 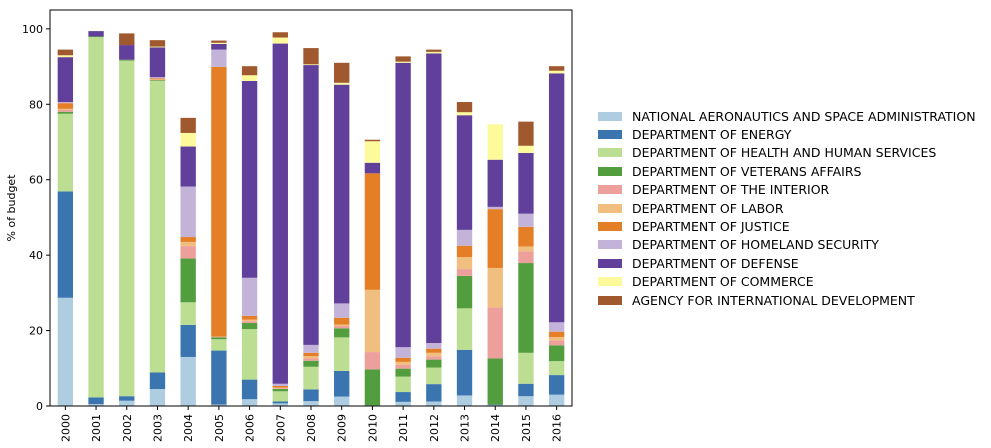 I want to click on legend-item: DEPARTMENT OF VETERANS AFFAIRS, so click(x=787, y=171).